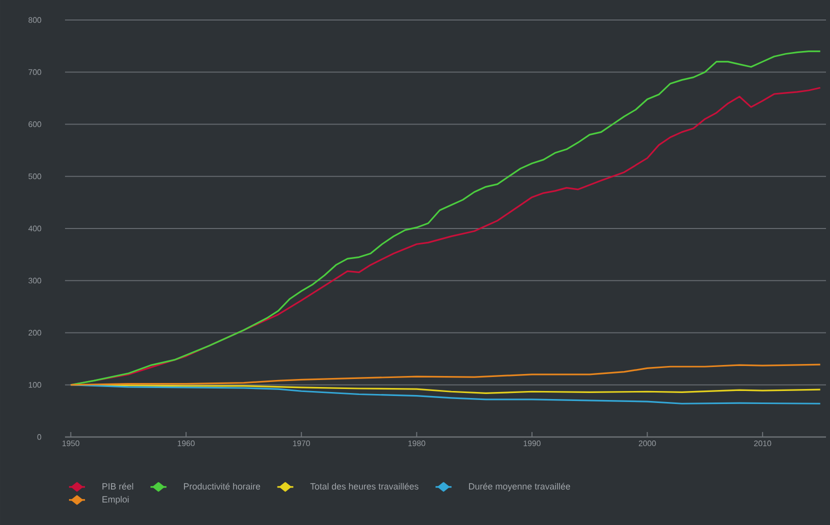 The height and width of the screenshot is (525, 830). Describe the element at coordinates (364, 486) in the screenshot. I see `legend-label: Total des heures travaillées` at that location.